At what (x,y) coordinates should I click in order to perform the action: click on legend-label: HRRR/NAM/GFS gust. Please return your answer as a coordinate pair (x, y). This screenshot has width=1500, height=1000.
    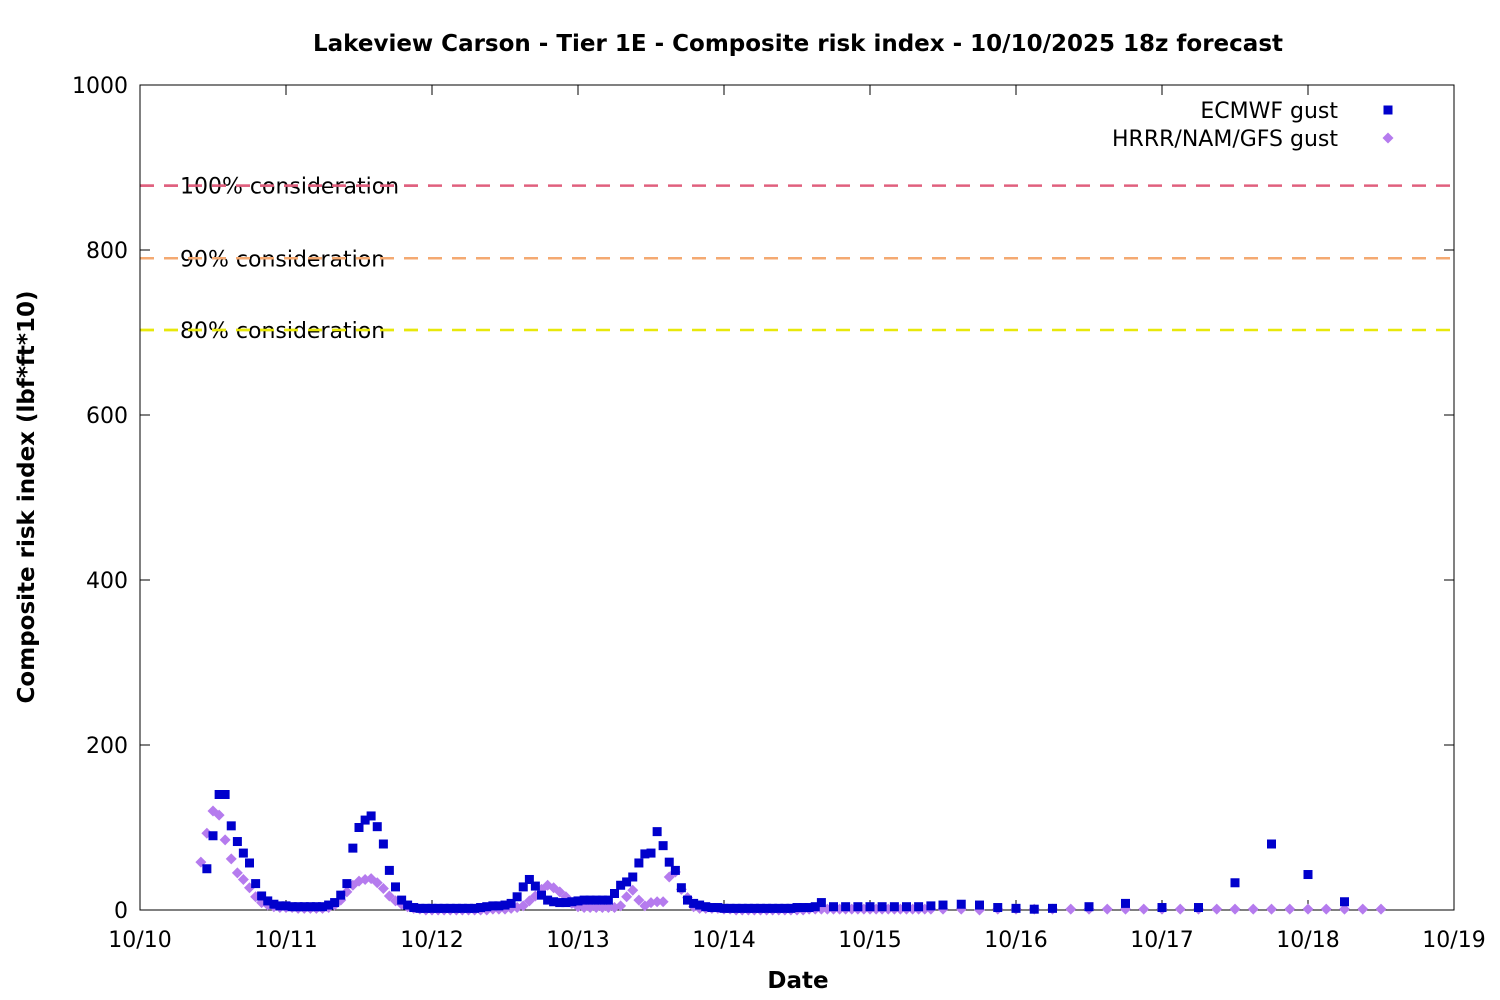
    Looking at the image, I should click on (1225, 139).